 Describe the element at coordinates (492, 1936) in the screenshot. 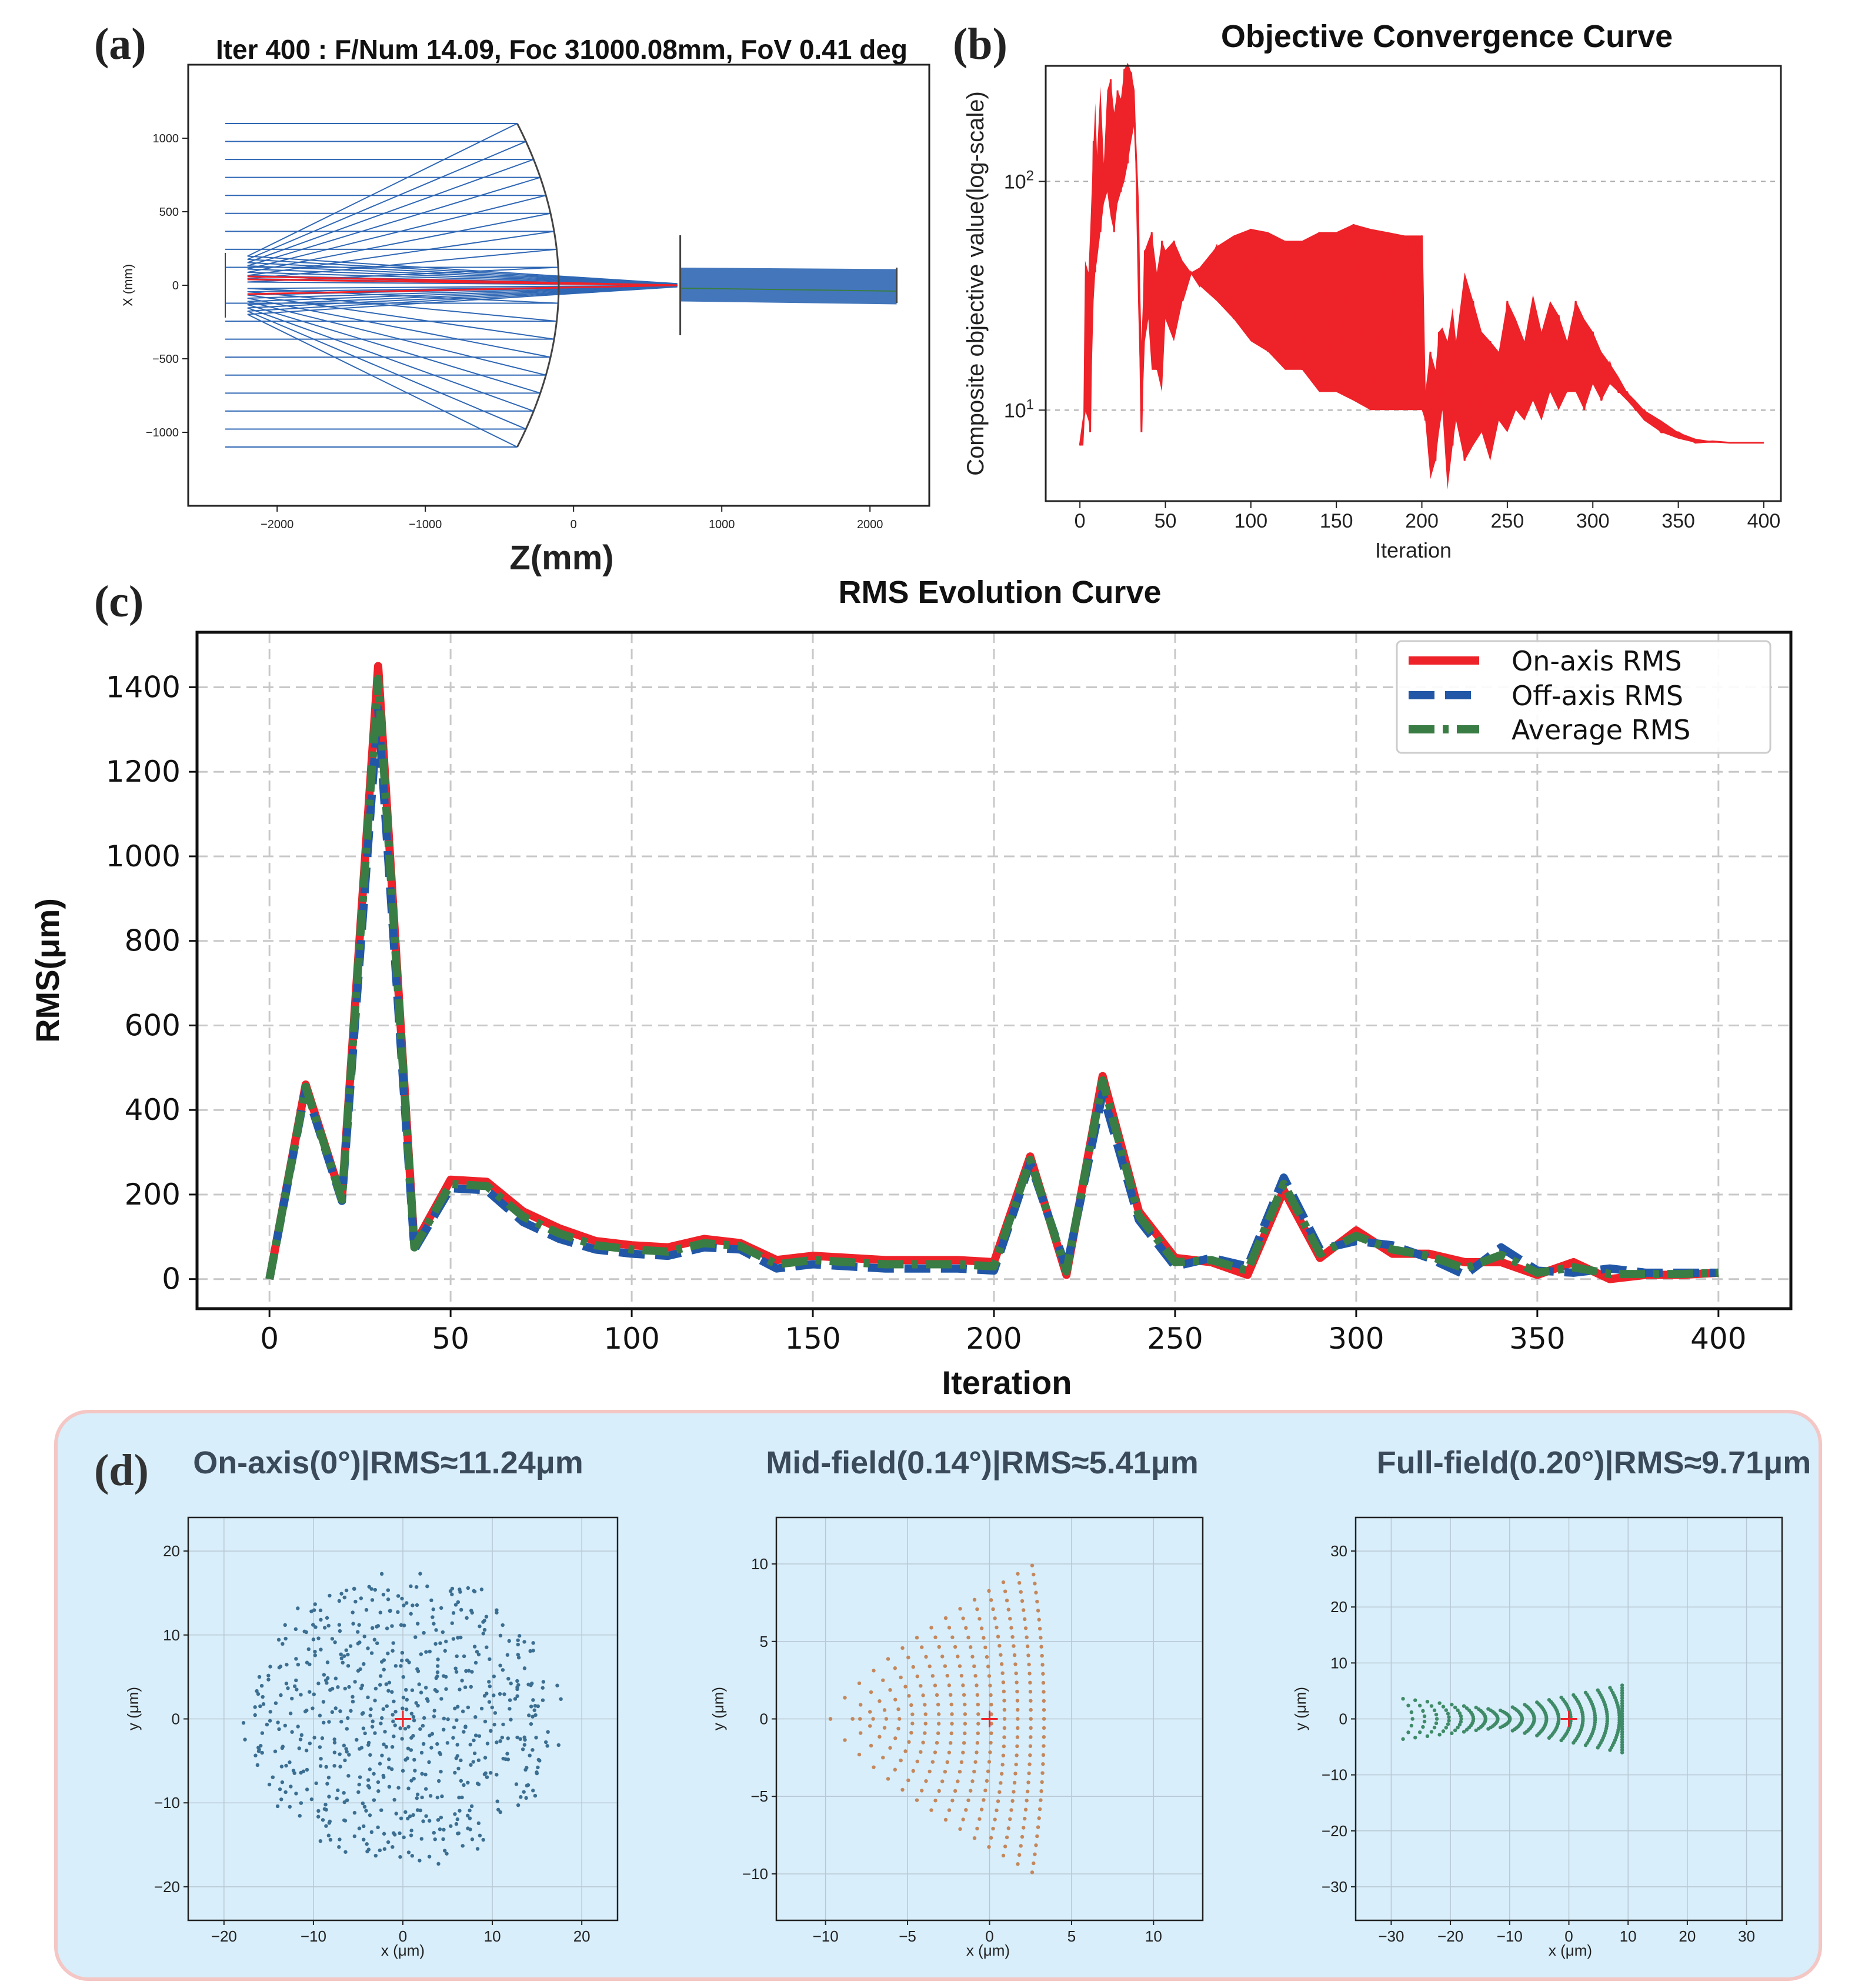

I see `x-tick-label: 10` at that location.